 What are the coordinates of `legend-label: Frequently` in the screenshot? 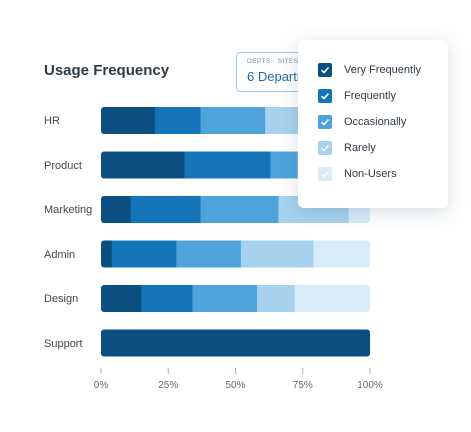 It's located at (370, 96).